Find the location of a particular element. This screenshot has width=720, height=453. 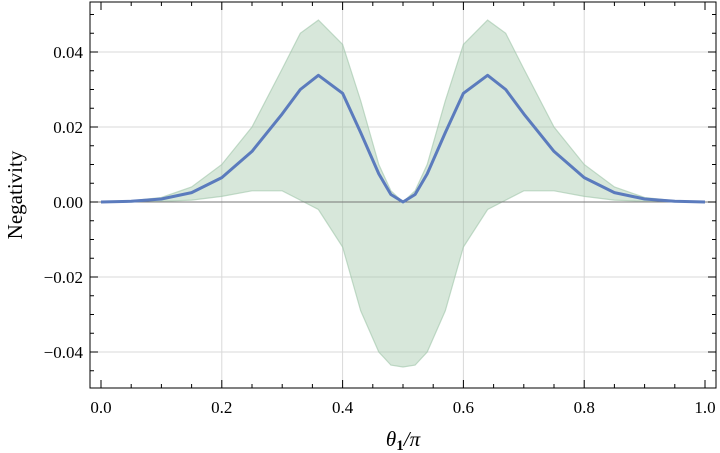

x-tick-label: 0.4 is located at coordinates (343, 407).